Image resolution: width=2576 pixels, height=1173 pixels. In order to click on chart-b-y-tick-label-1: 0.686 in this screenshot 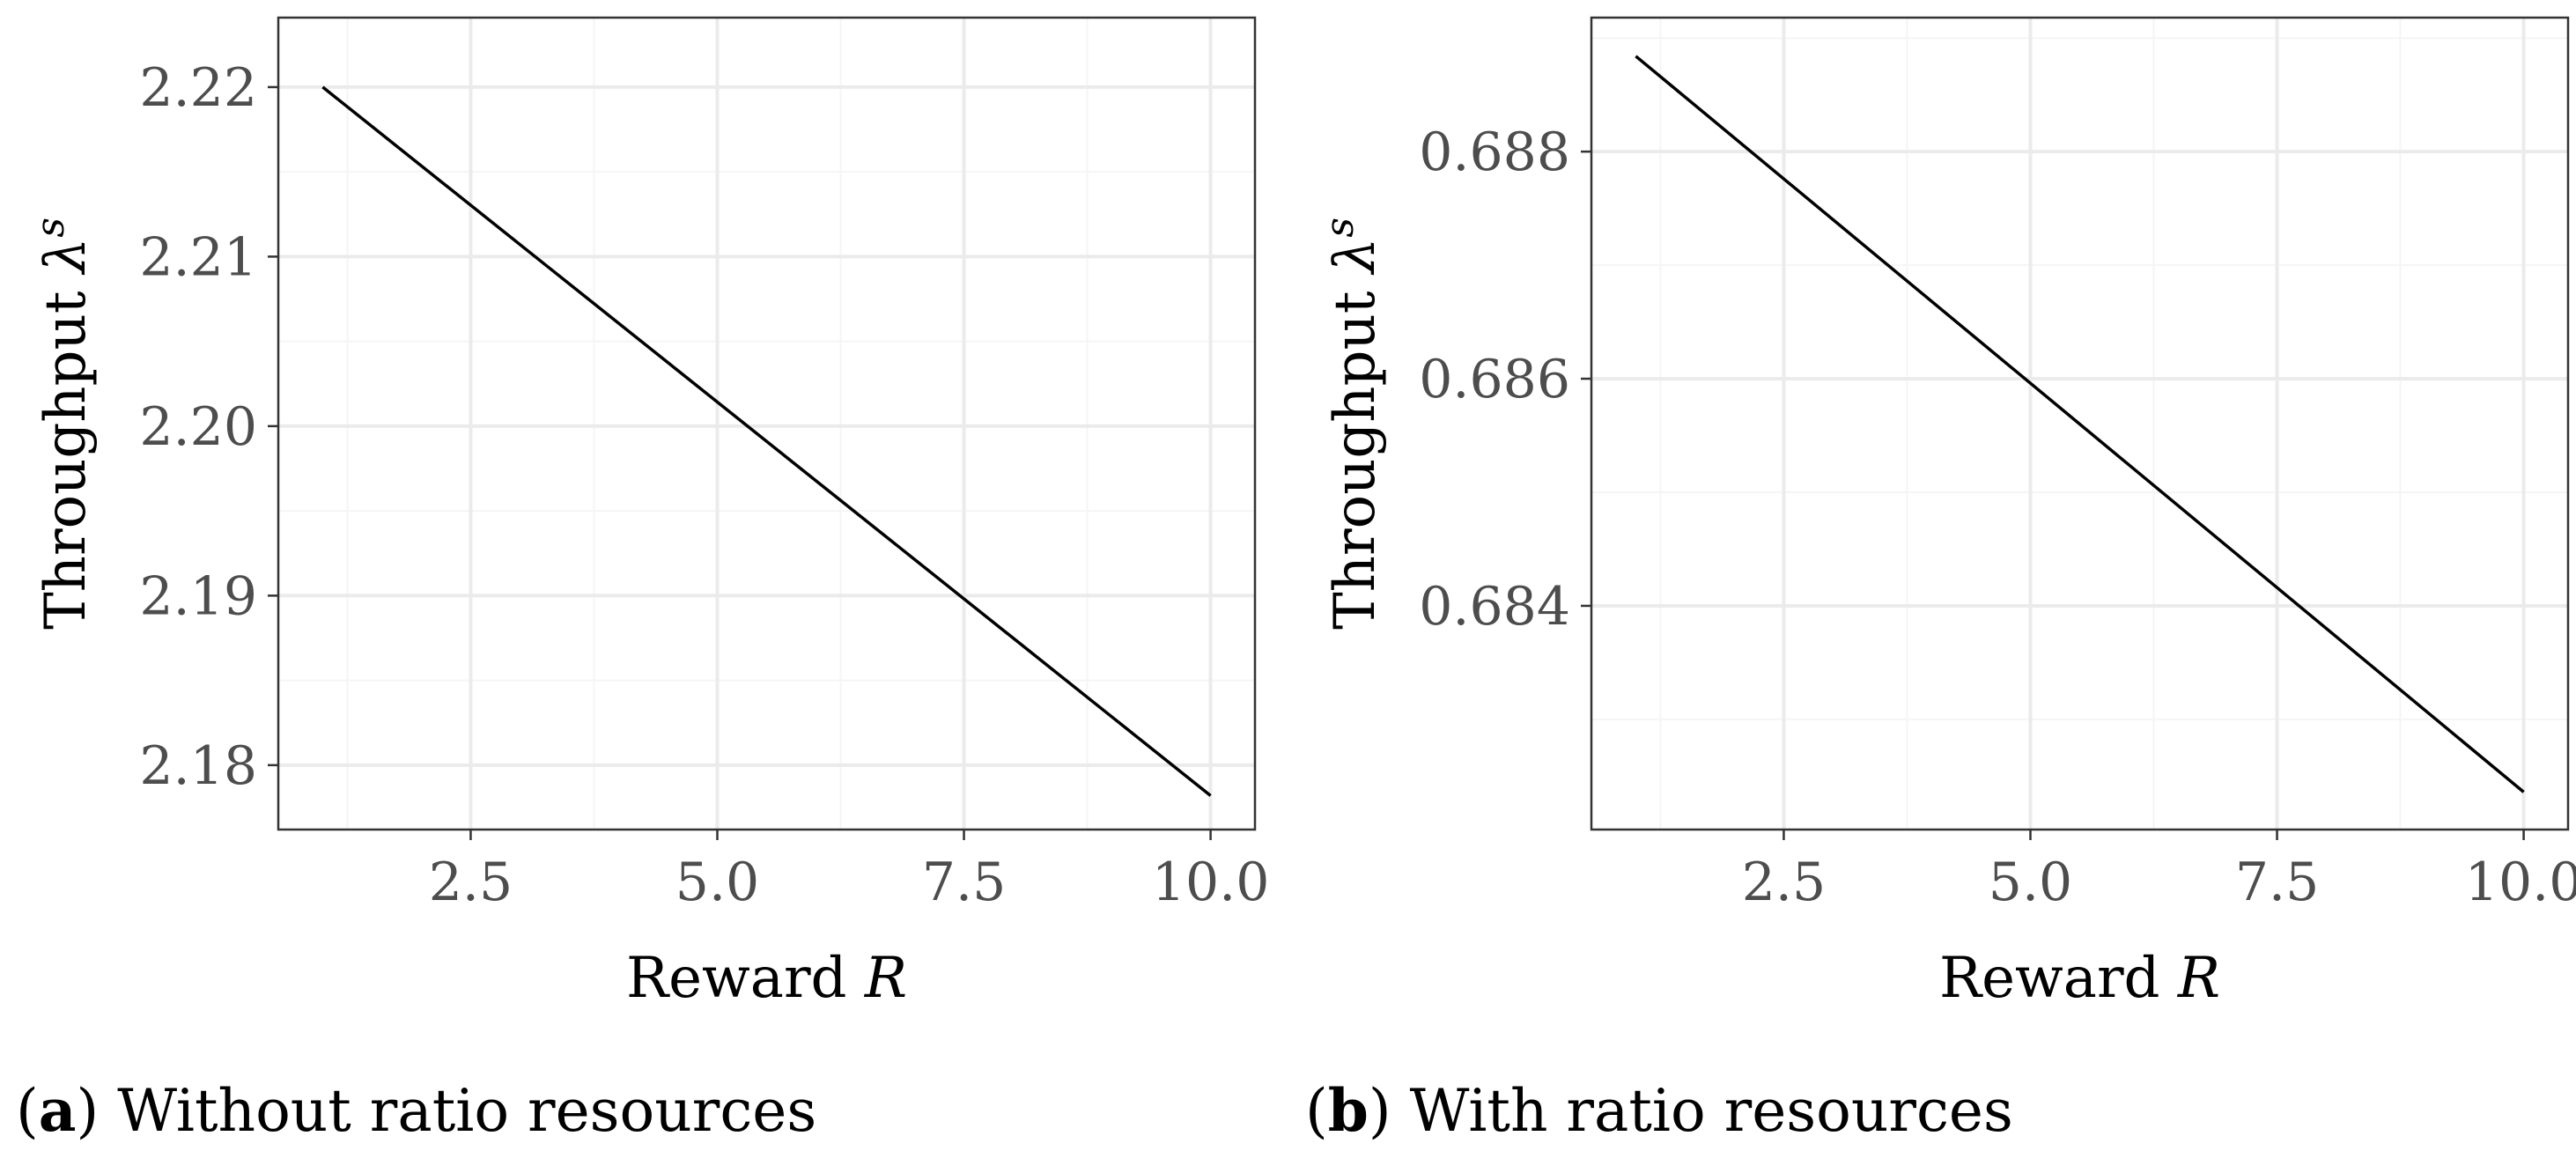, I will do `click(1494, 379)`.